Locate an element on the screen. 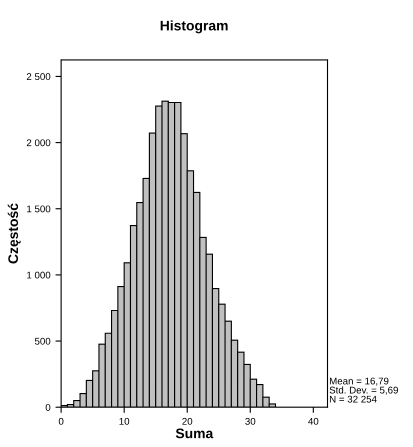 This screenshot has height=447, width=413. x-tick-label: 20 is located at coordinates (187, 421).